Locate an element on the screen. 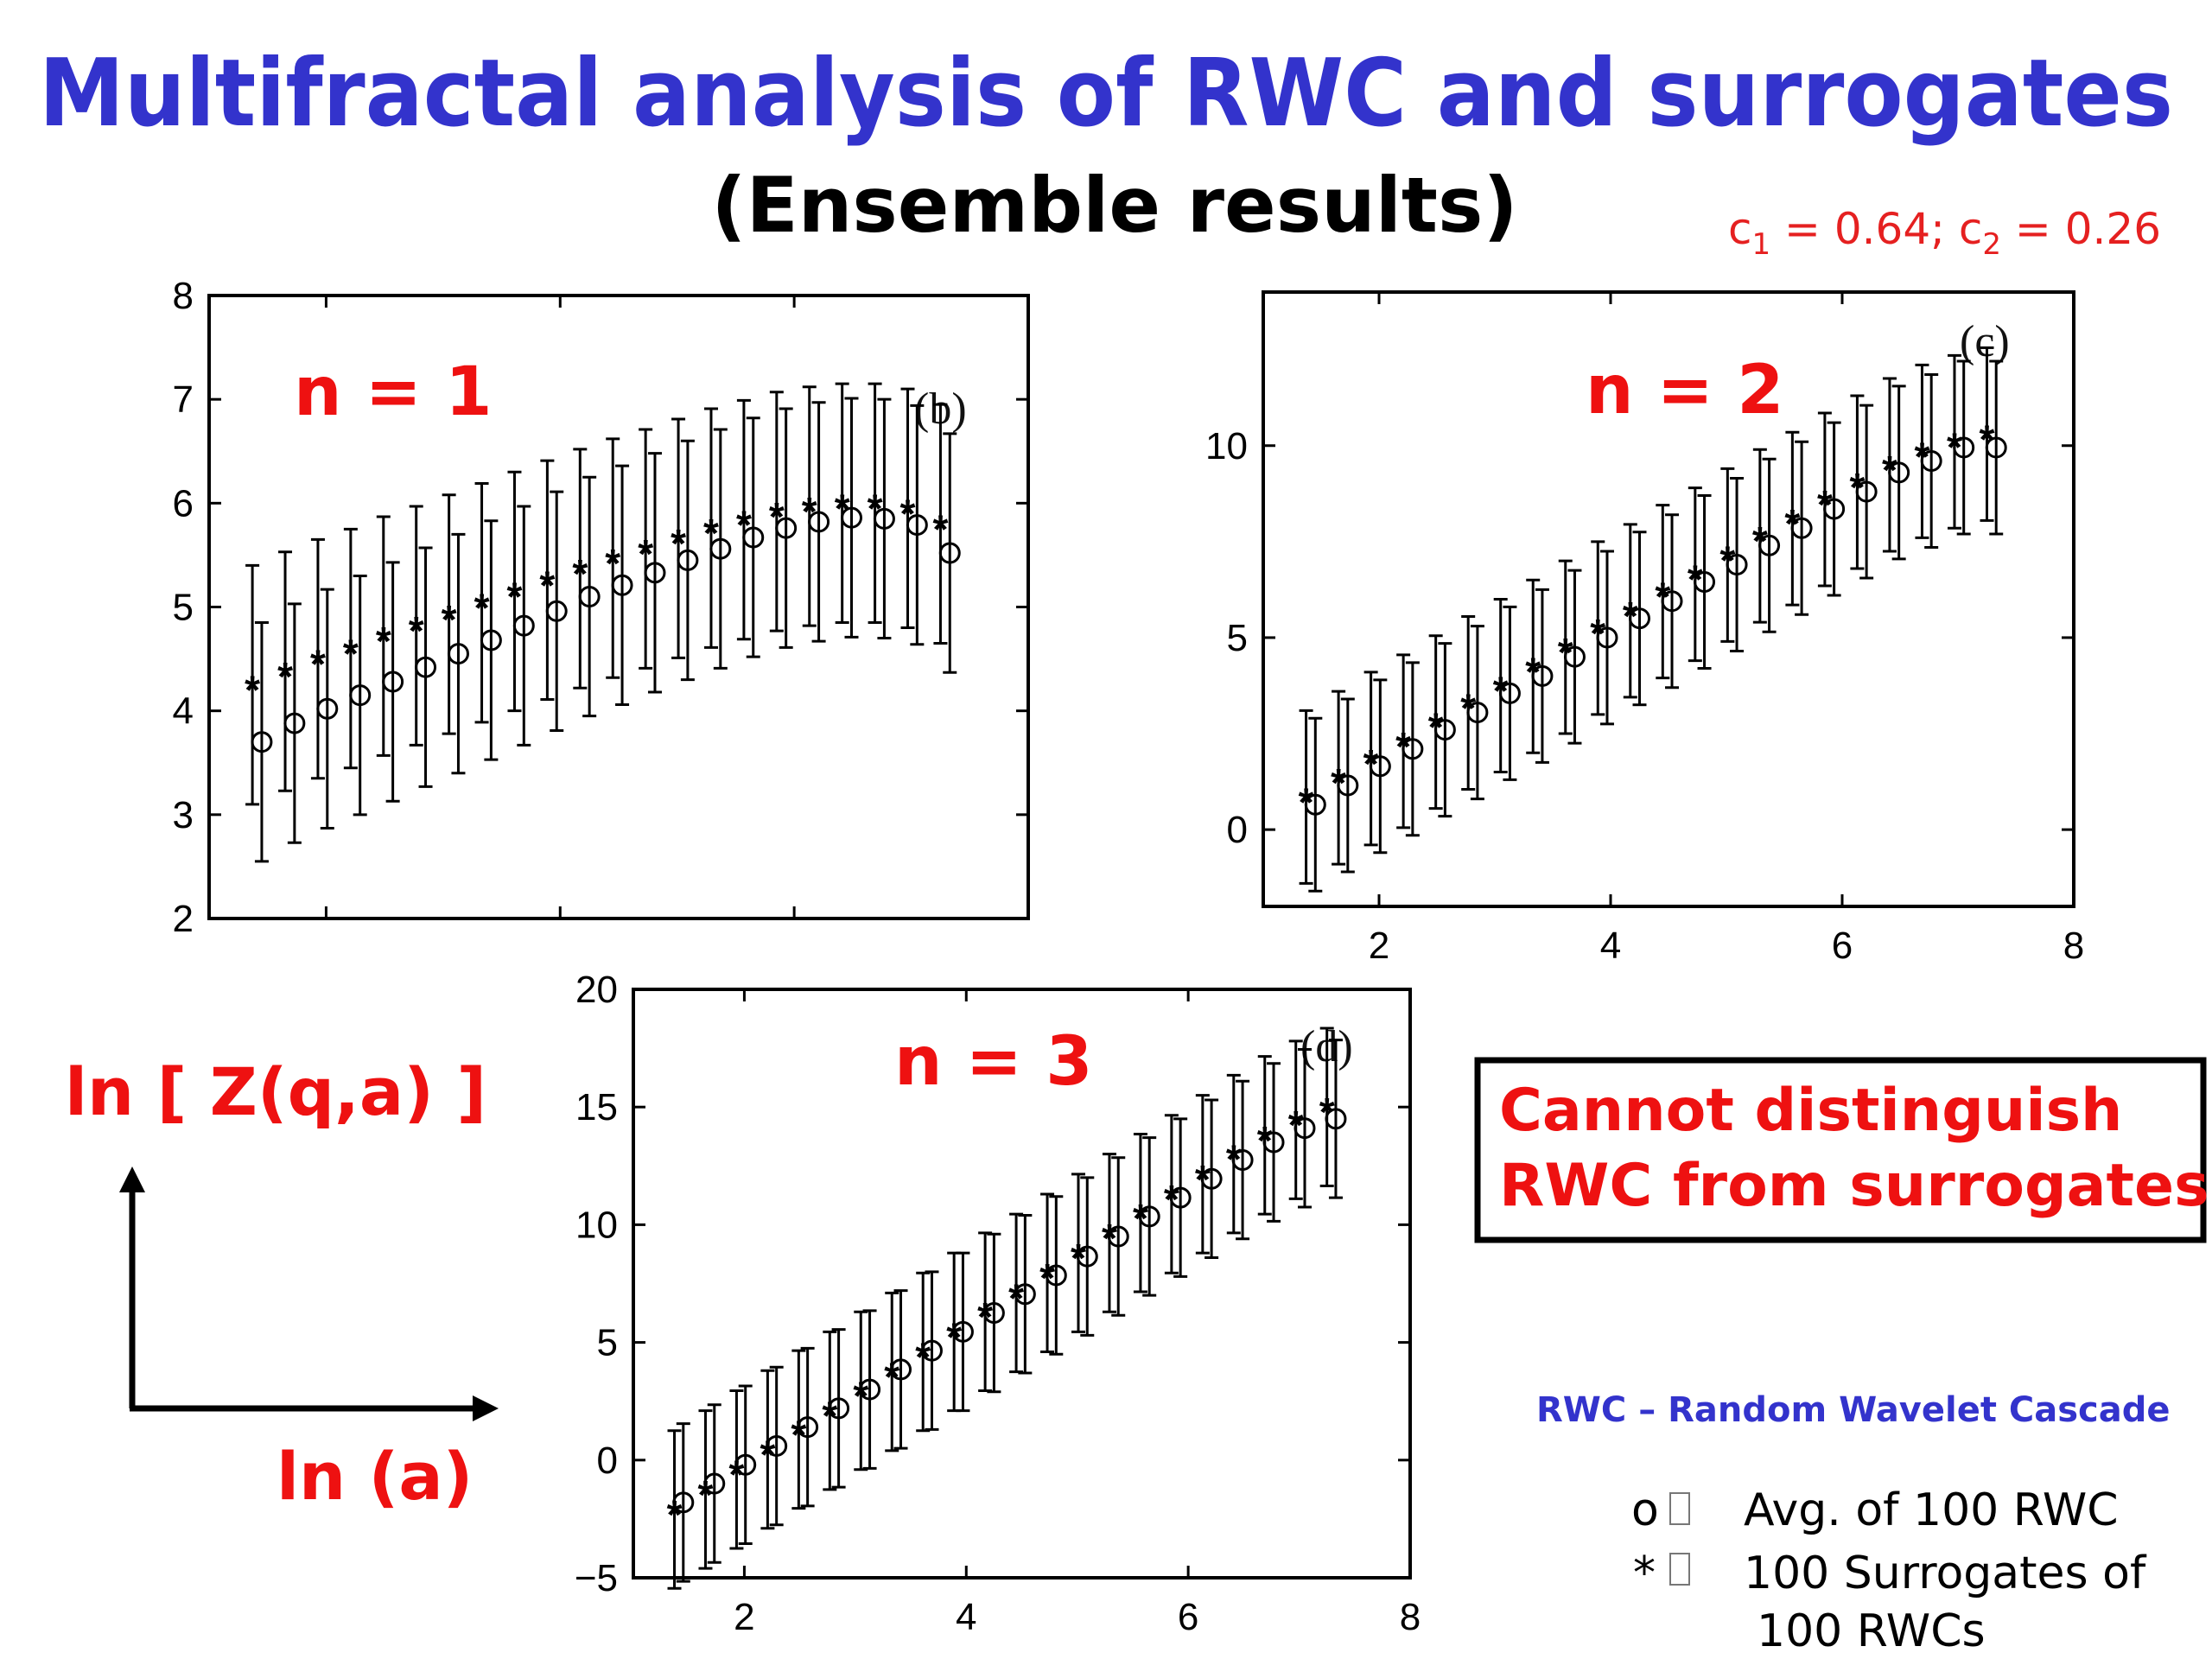  axis-cartoon-y-label: ln [ Z(q,a) ] is located at coordinates (275, 1091).